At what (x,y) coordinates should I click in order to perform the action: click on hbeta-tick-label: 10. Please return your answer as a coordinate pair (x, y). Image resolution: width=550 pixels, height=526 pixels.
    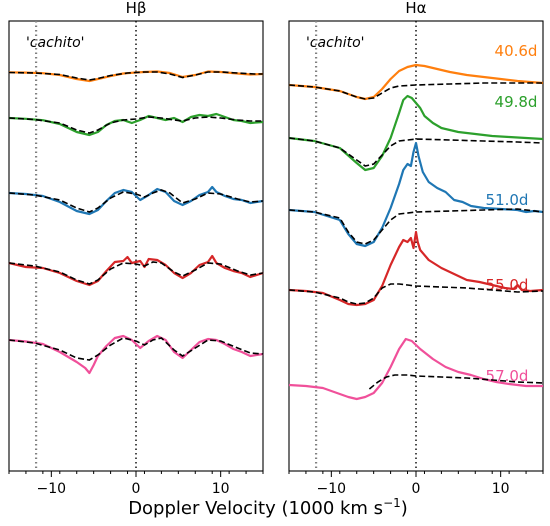
    Looking at the image, I should click on (221, 489).